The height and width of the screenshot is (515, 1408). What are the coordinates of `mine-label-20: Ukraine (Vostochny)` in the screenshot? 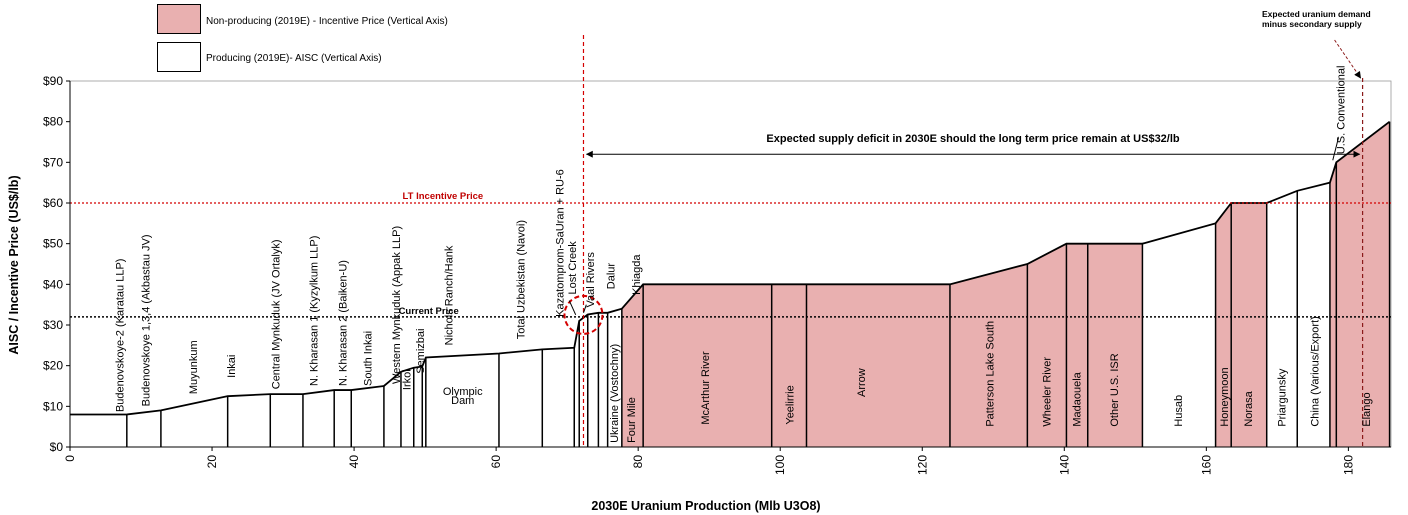 It's located at (615, 393).